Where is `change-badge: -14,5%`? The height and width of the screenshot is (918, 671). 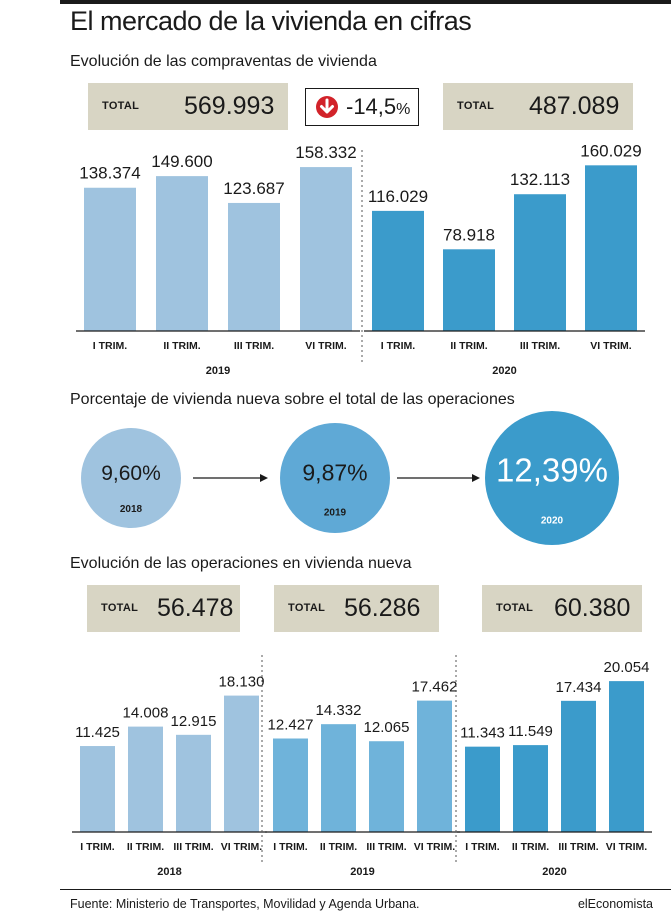
change-badge: -14,5% is located at coordinates (362, 107).